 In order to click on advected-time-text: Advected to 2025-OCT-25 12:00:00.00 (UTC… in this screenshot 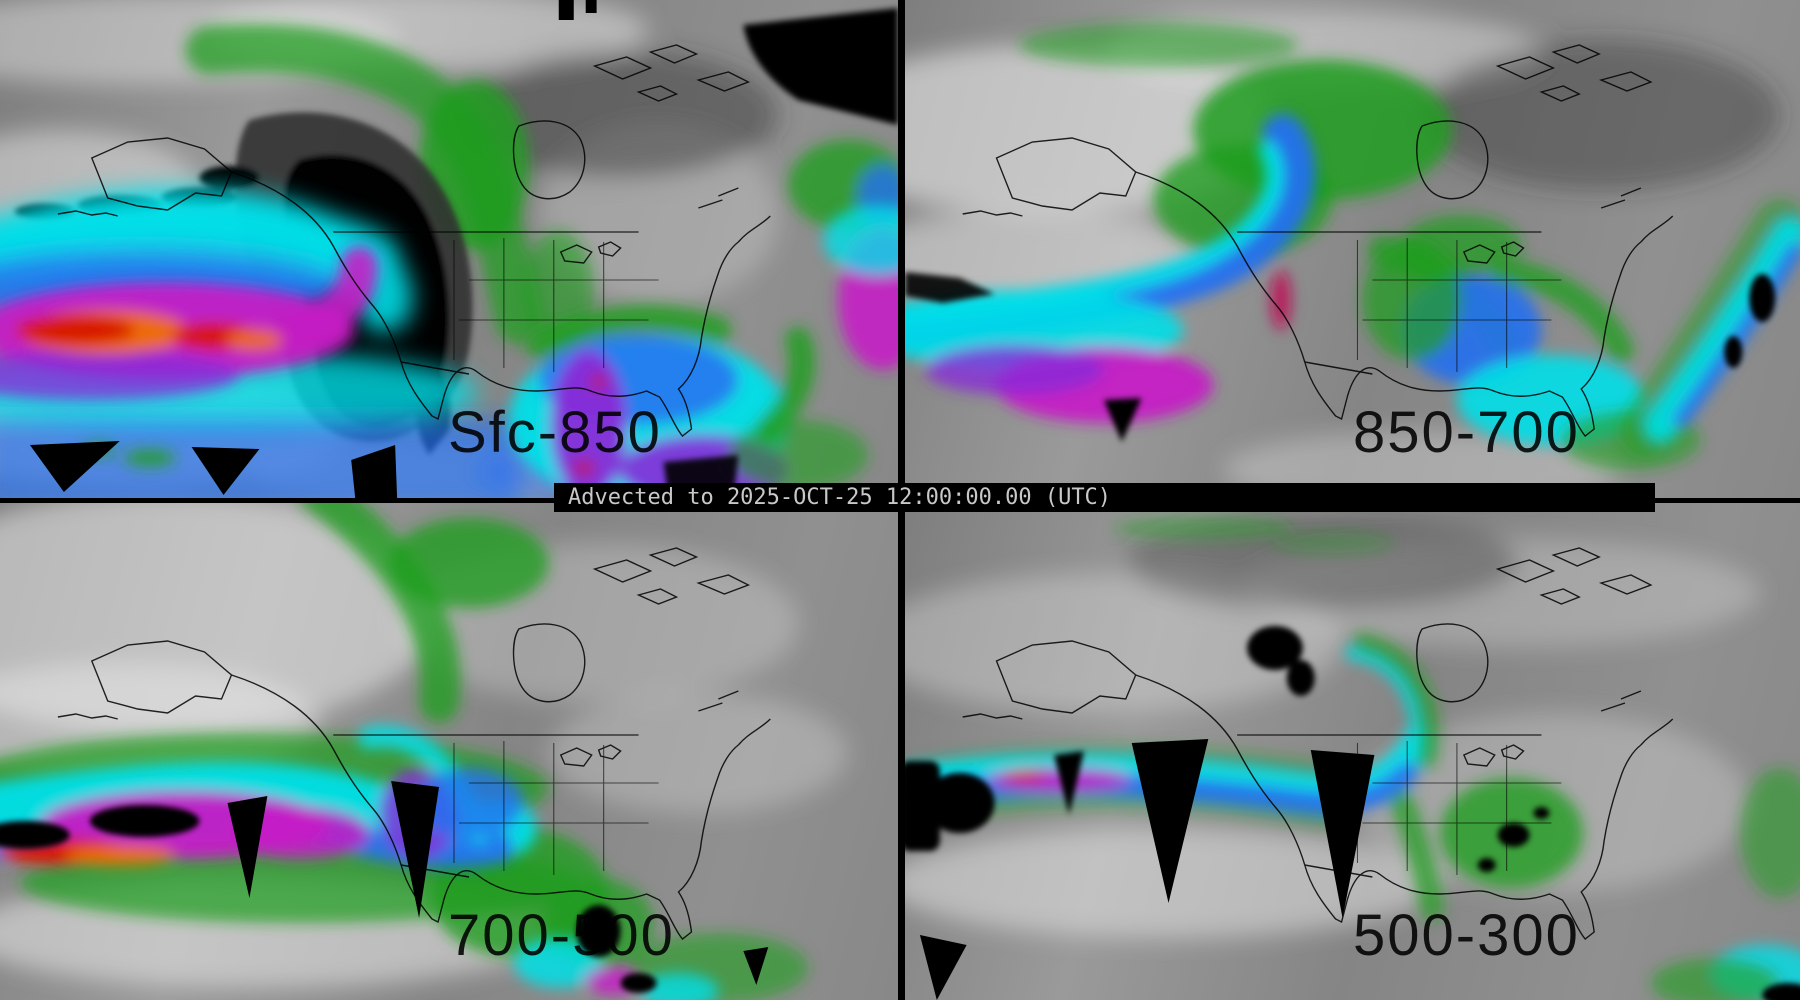, I will do `click(840, 497)`.